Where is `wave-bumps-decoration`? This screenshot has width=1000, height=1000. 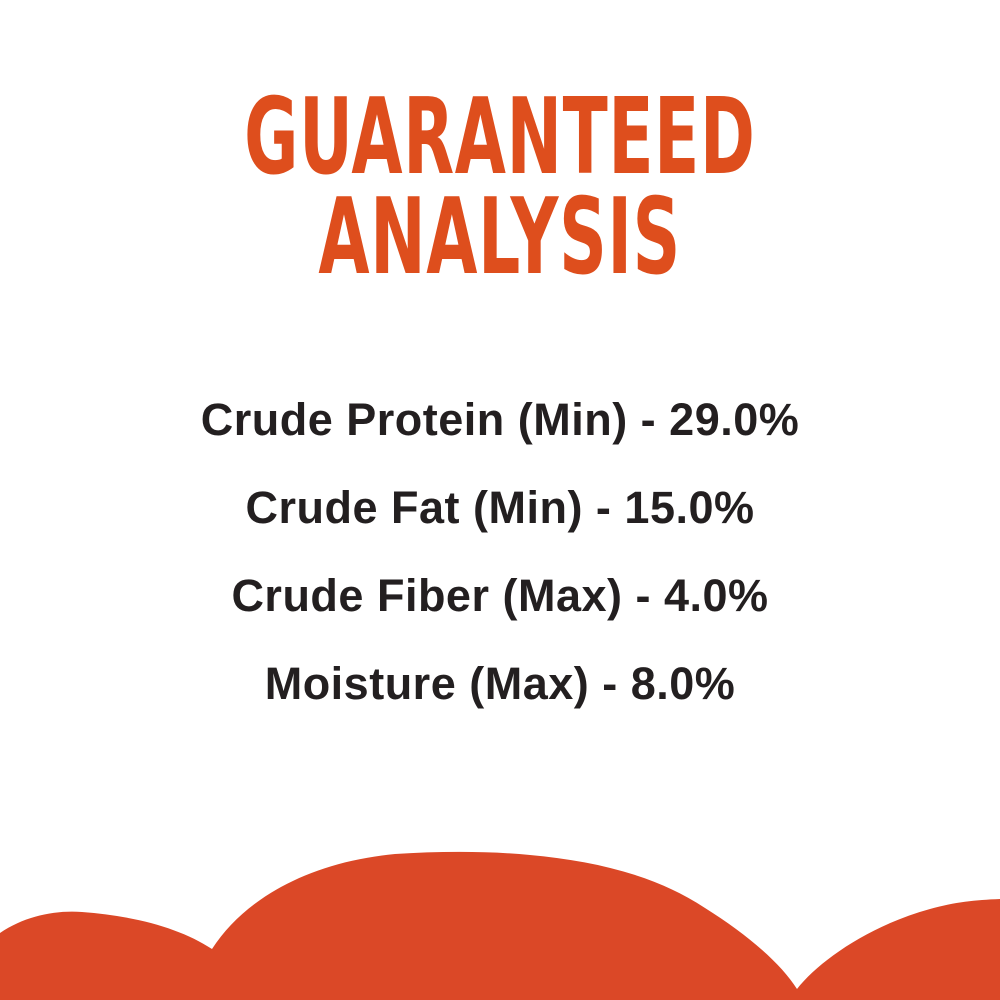 wave-bumps-decoration is located at coordinates (500, 925).